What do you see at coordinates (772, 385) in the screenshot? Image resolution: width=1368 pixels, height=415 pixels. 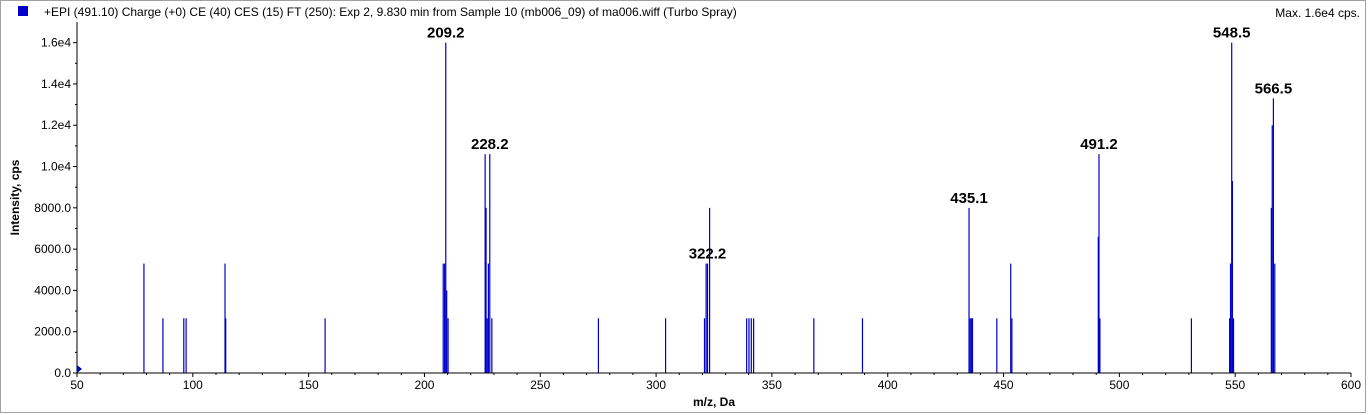 I see `x-tick-label: 350` at bounding box center [772, 385].